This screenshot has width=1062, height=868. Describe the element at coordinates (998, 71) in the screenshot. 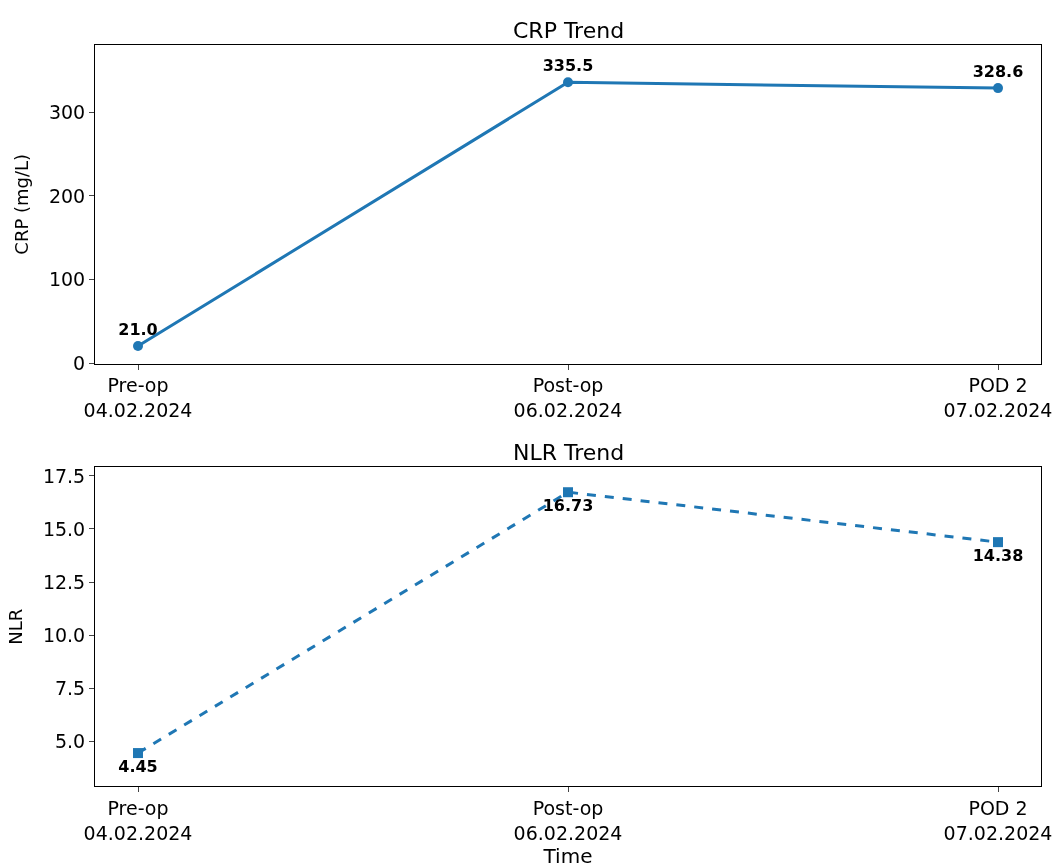

I see `data-label: 328.6` at that location.